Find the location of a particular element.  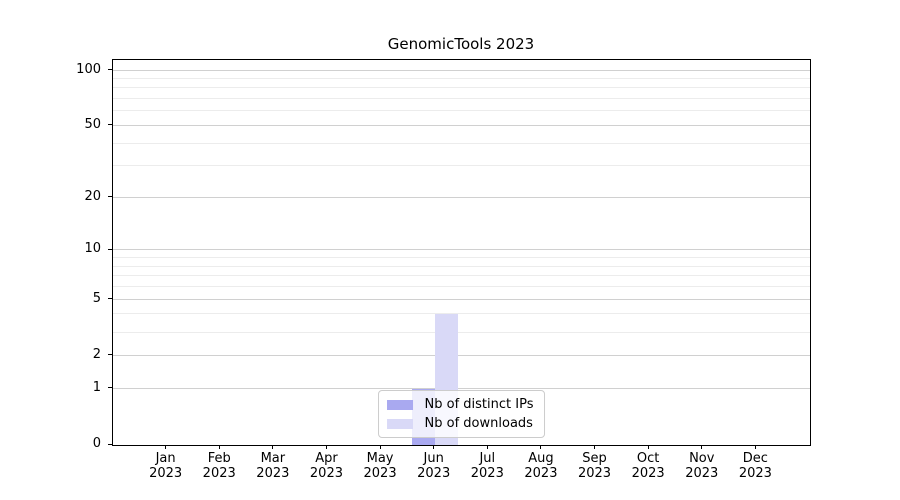

x-tick-label: Nov 2023 is located at coordinates (702, 466).